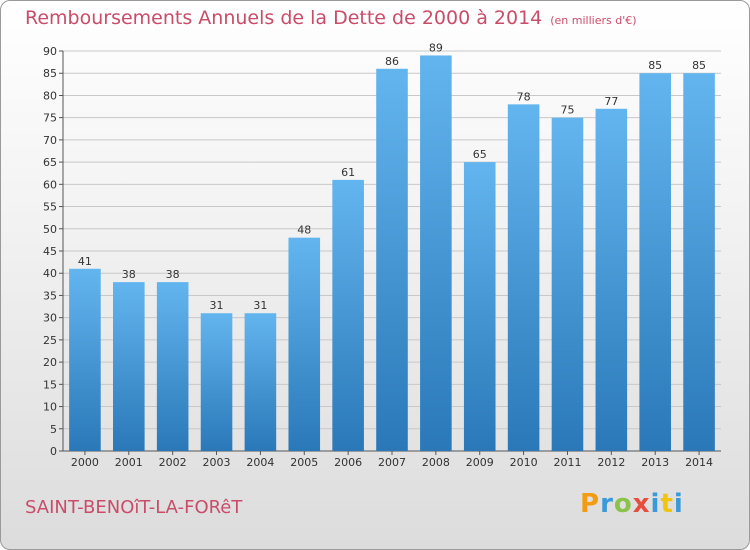  Describe the element at coordinates (129, 462) in the screenshot. I see `x-tick-label: 2001` at that location.